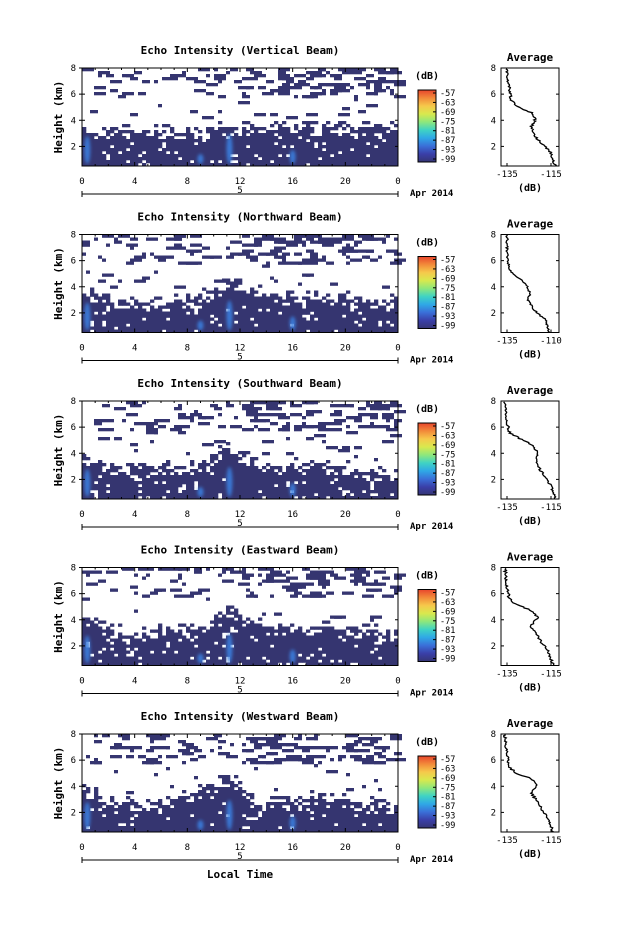 The width and height of the screenshot is (618, 929). What do you see at coordinates (239, 217) in the screenshot?
I see `panel-title: Echo Intensity (Northward Beam)` at bounding box center [239, 217].